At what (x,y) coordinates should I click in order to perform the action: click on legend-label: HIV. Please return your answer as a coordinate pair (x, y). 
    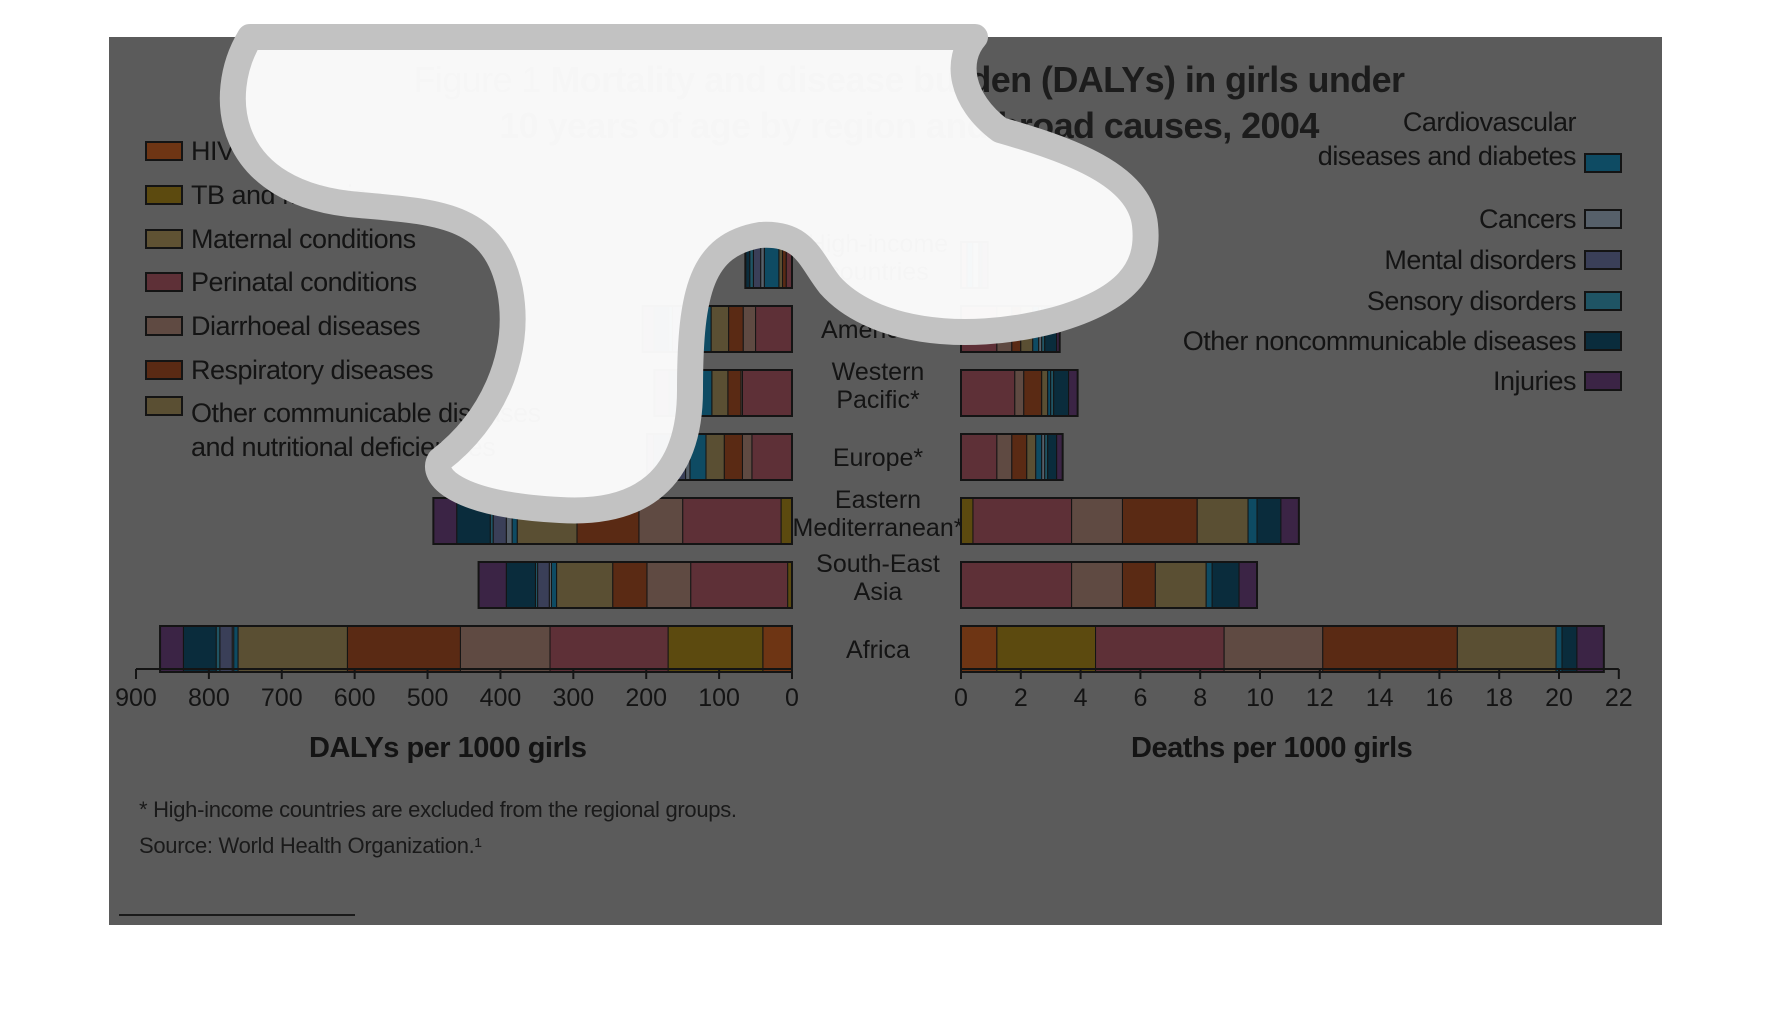
    Looking at the image, I should click on (213, 151).